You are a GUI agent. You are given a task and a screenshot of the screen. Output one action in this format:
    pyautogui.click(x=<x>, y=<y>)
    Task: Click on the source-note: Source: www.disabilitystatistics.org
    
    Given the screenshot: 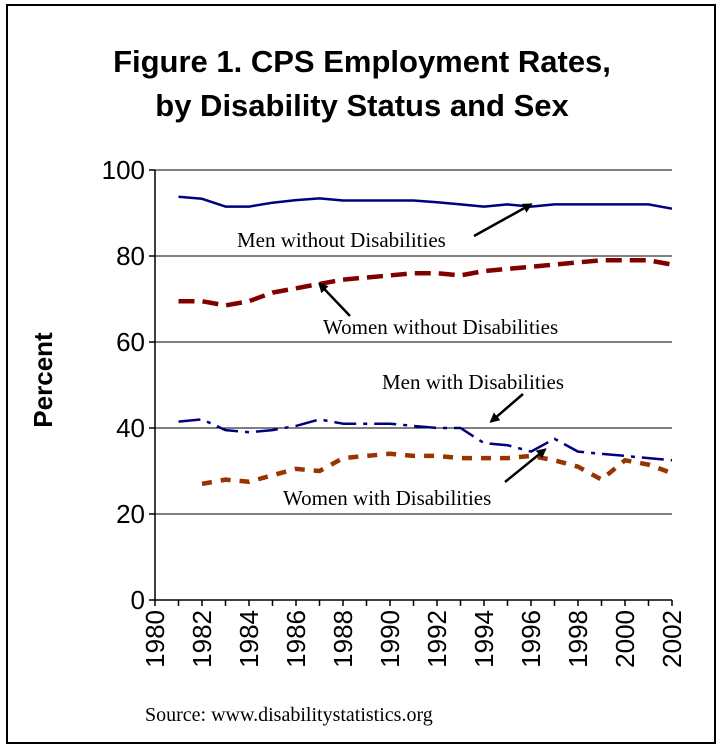 What is the action you would take?
    pyautogui.click(x=289, y=715)
    